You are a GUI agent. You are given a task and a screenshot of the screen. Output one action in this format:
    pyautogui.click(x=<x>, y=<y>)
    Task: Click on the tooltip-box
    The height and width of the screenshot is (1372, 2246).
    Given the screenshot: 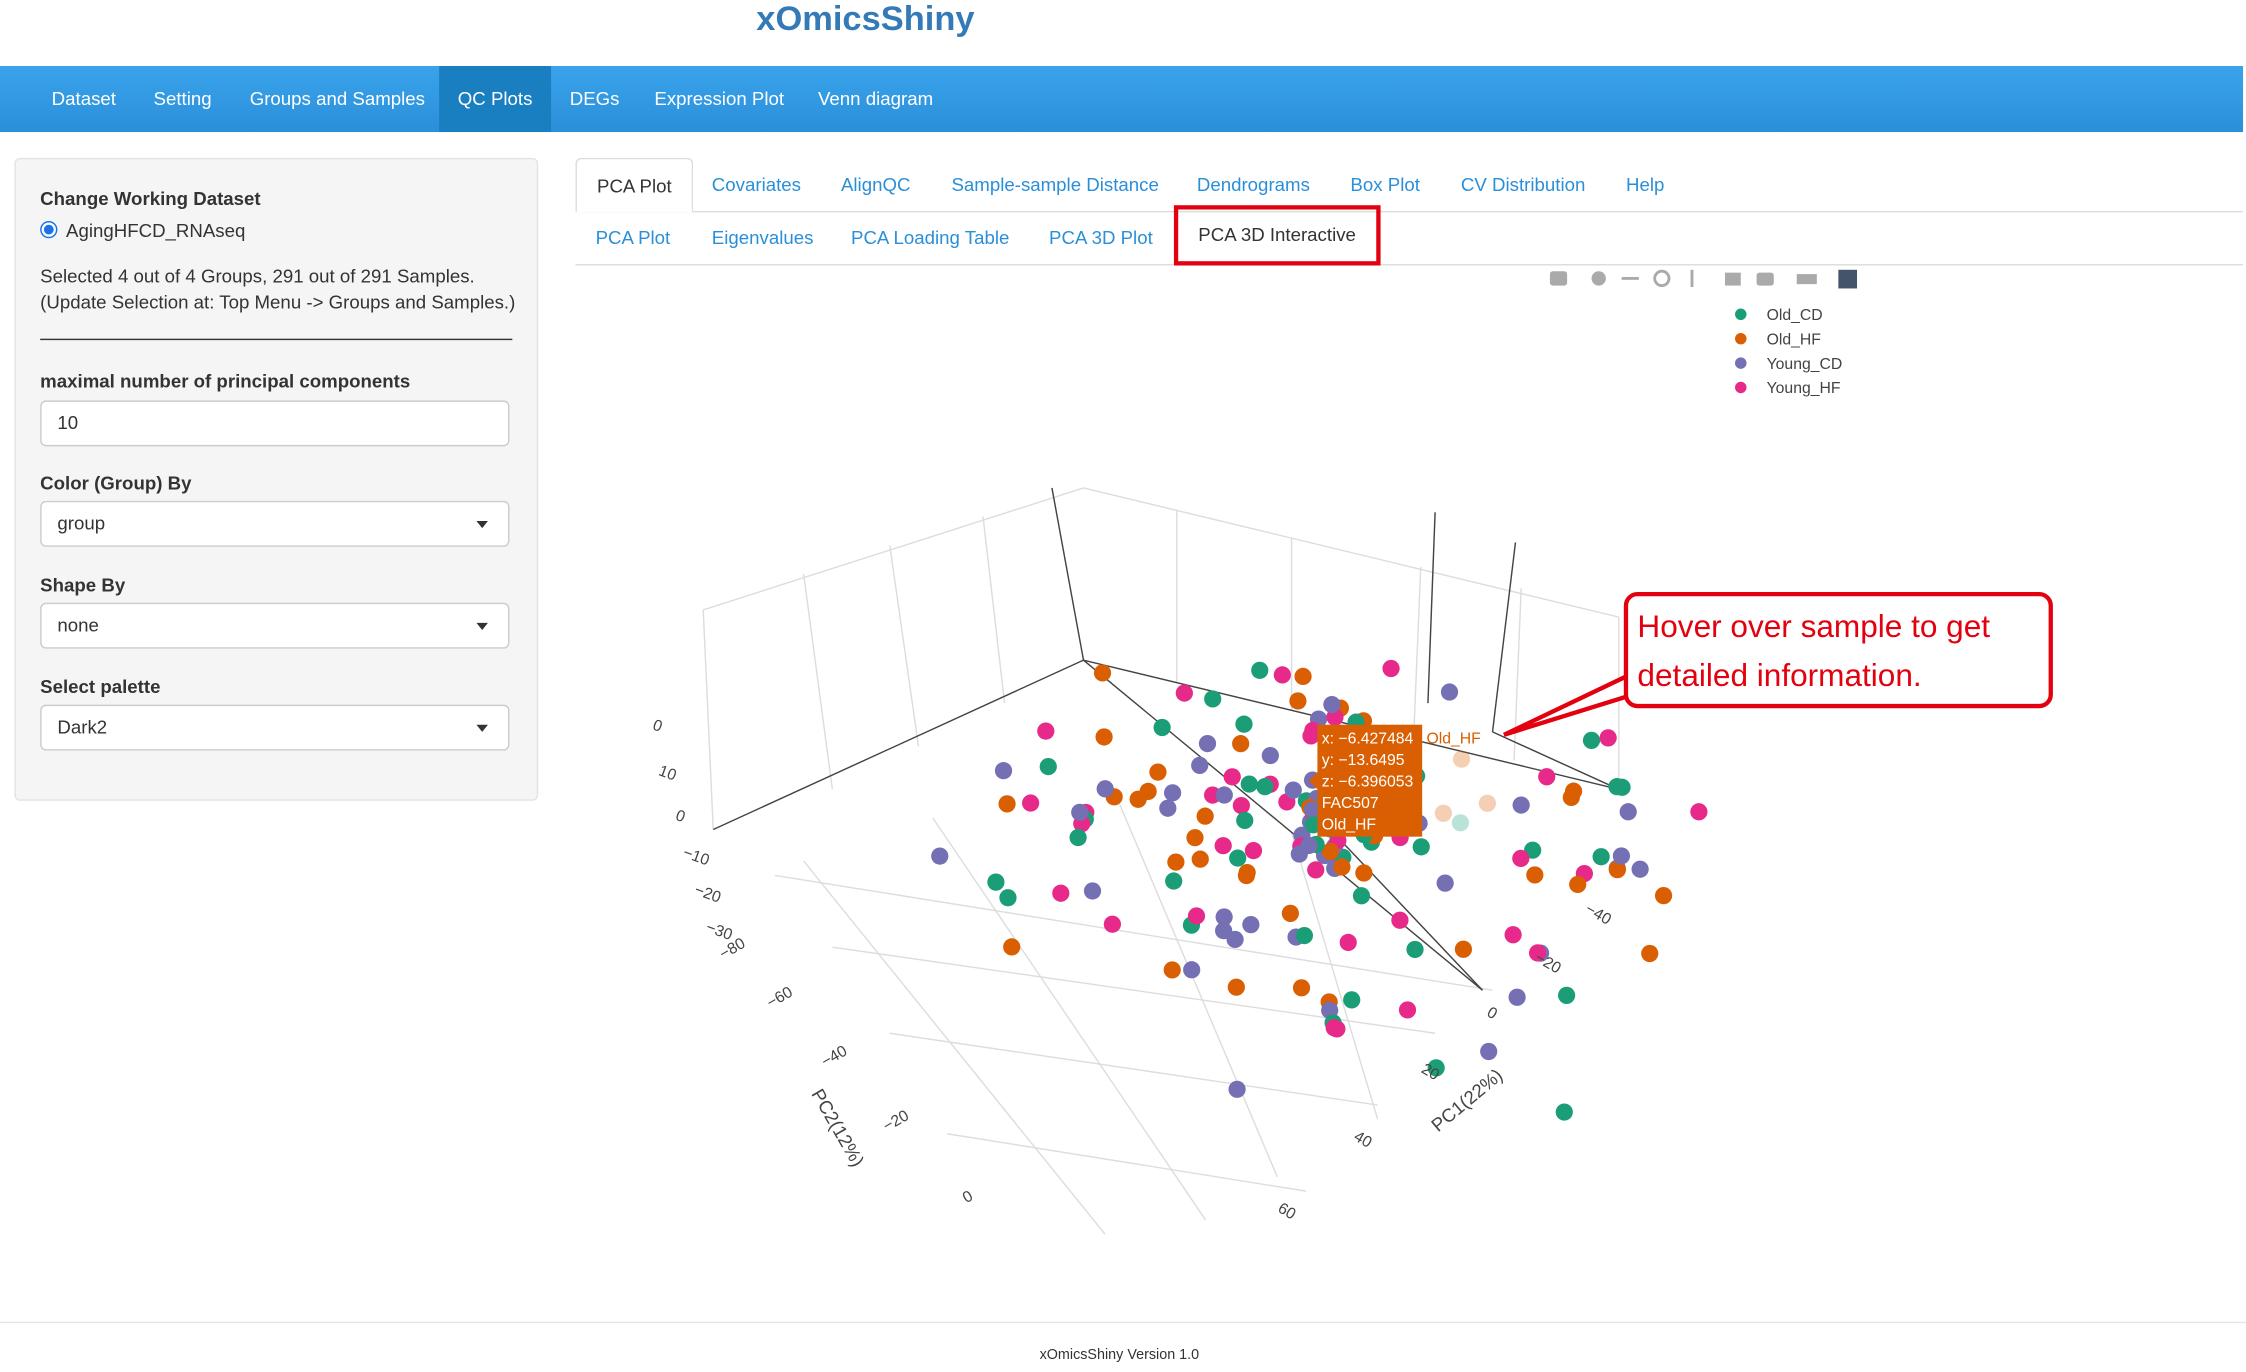 What is the action you would take?
    pyautogui.click(x=1370, y=780)
    